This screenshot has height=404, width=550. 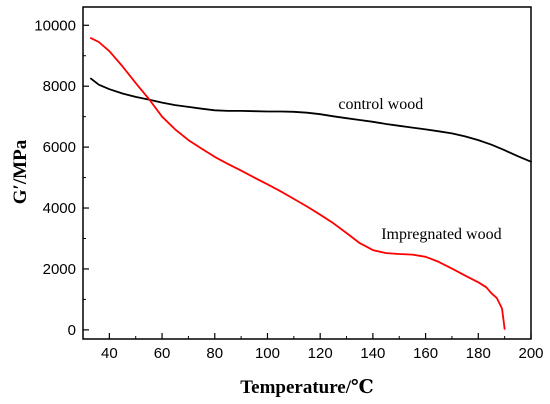 What do you see at coordinates (162, 353) in the screenshot?
I see `x-tick-label: 60` at bounding box center [162, 353].